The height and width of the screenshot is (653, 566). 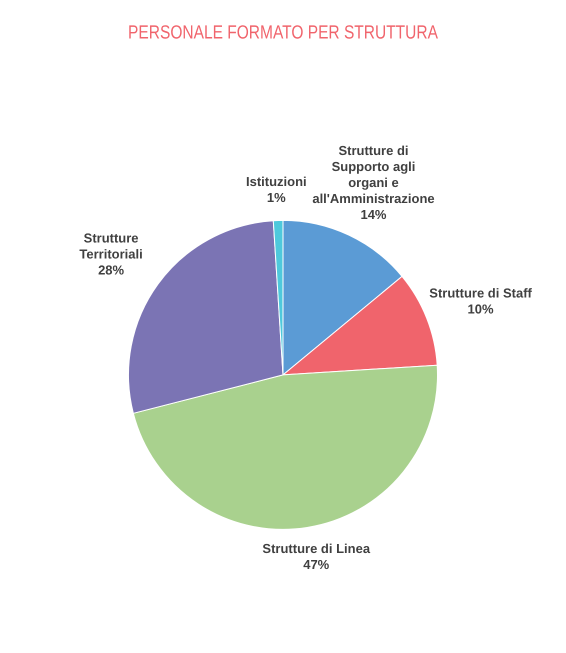 I want to click on slice-label: Strutture di Supporto agli organi e all'Amministrazione, so click(x=373, y=174).